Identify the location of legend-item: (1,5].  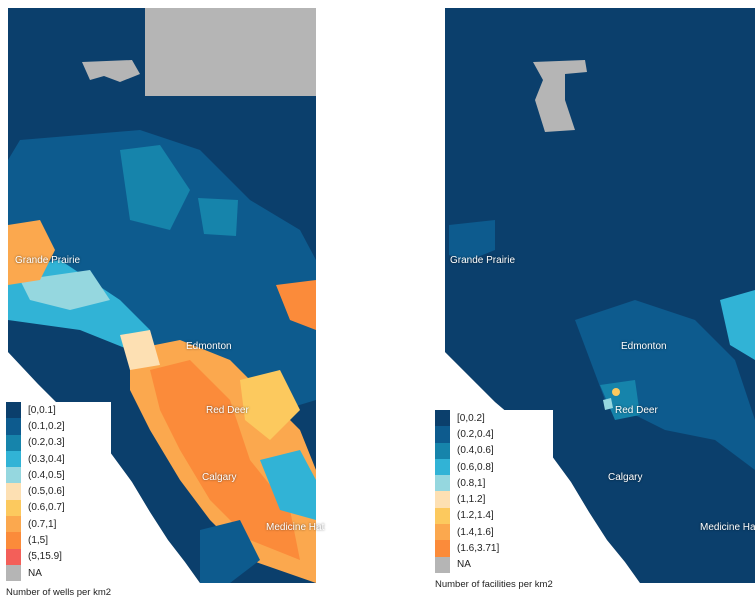
(58, 540).